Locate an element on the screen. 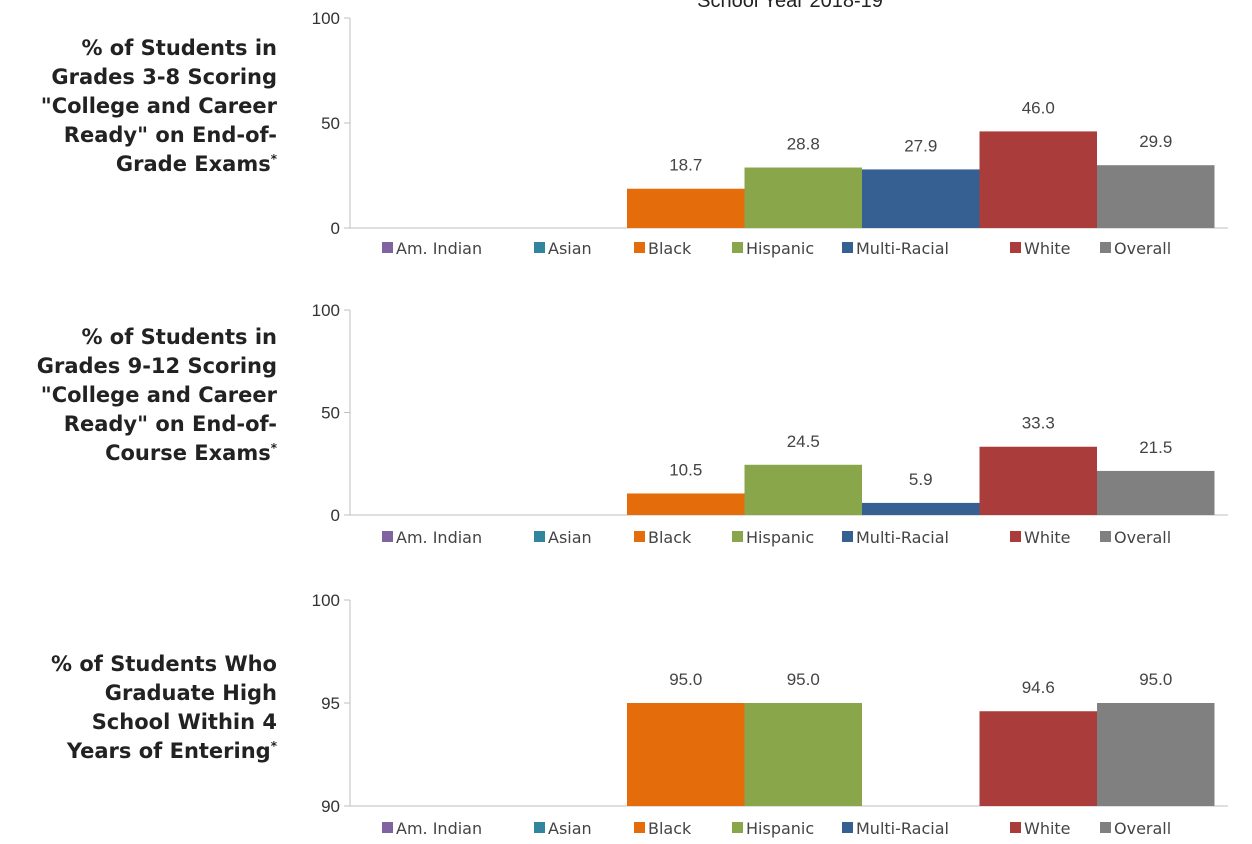  chart-3-legend-entry: Hispanic is located at coordinates (780, 828).